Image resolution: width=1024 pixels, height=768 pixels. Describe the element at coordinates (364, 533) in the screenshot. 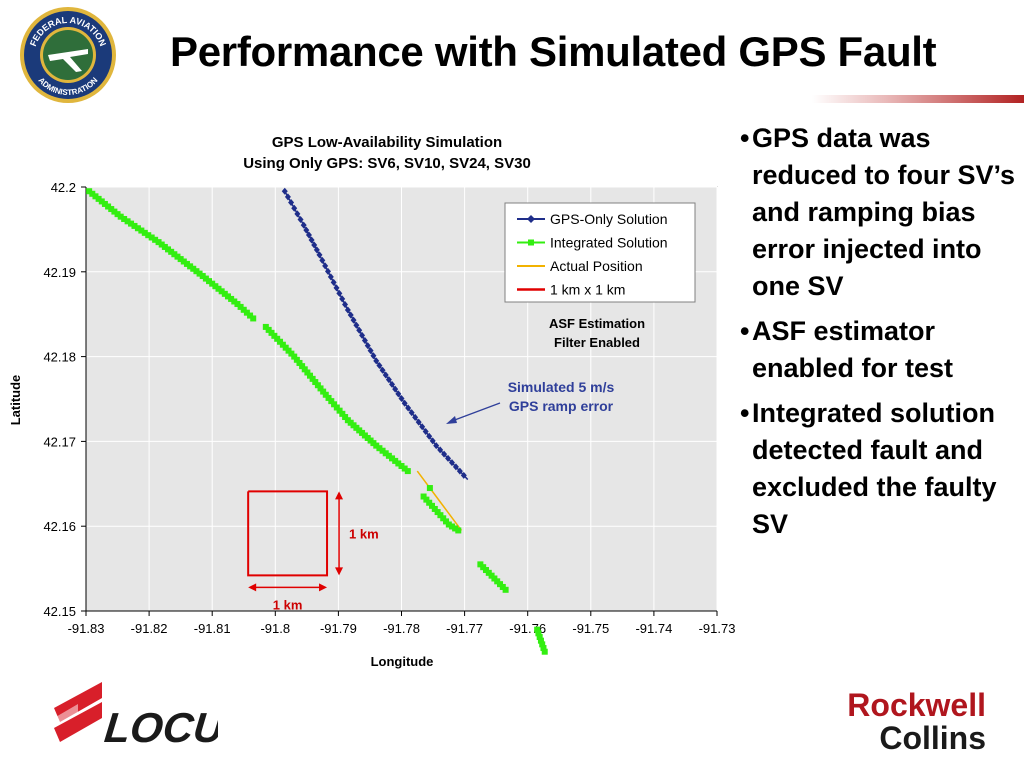

I see `km-vertical-label: 1 km` at that location.